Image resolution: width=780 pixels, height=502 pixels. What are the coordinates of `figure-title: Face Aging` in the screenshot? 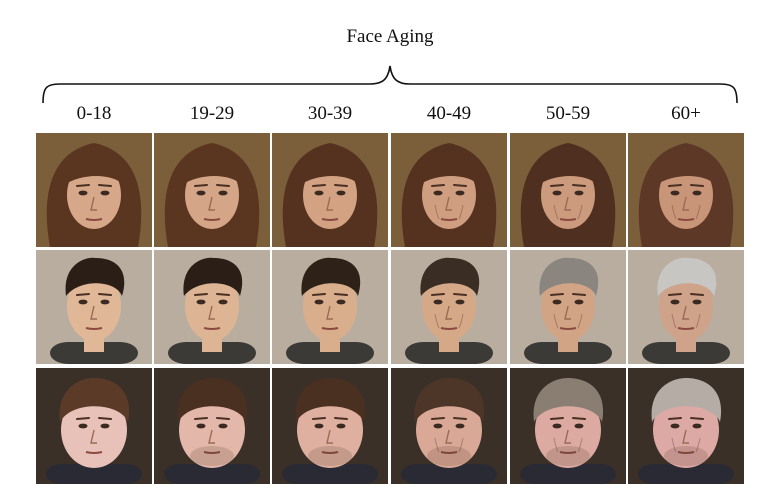 It's located at (390, 36).